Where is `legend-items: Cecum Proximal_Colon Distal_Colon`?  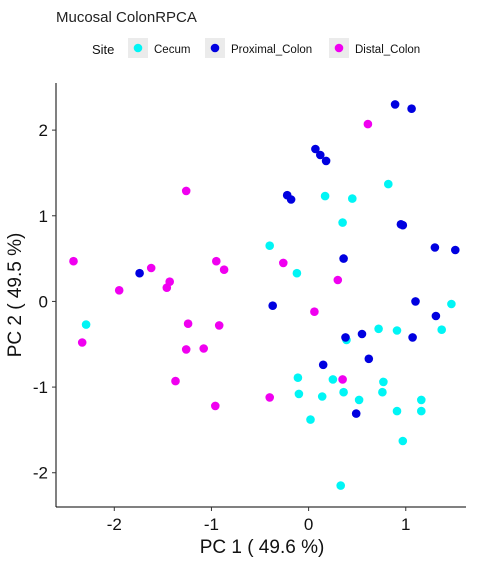
legend-items: Cecum Proximal_Colon Distal_Colon is located at coordinates (274, 48).